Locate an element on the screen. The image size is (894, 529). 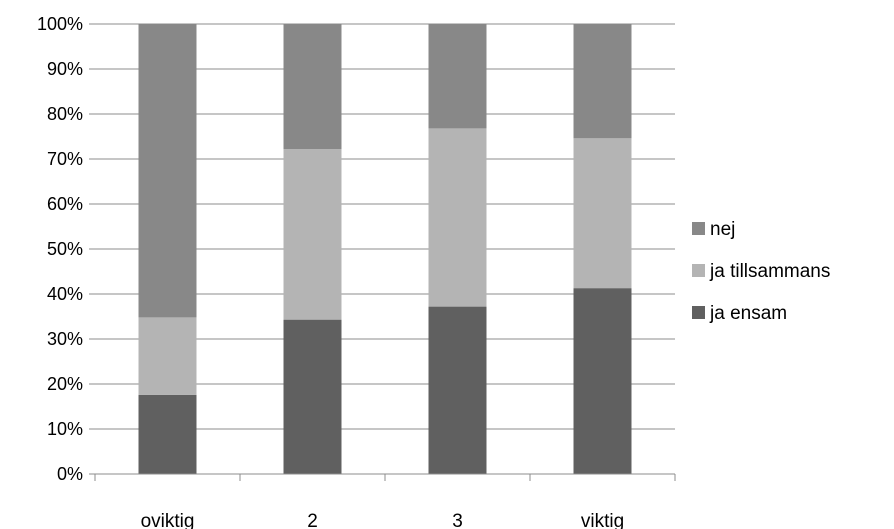
y-tick-label: 0% is located at coordinates (70, 474).